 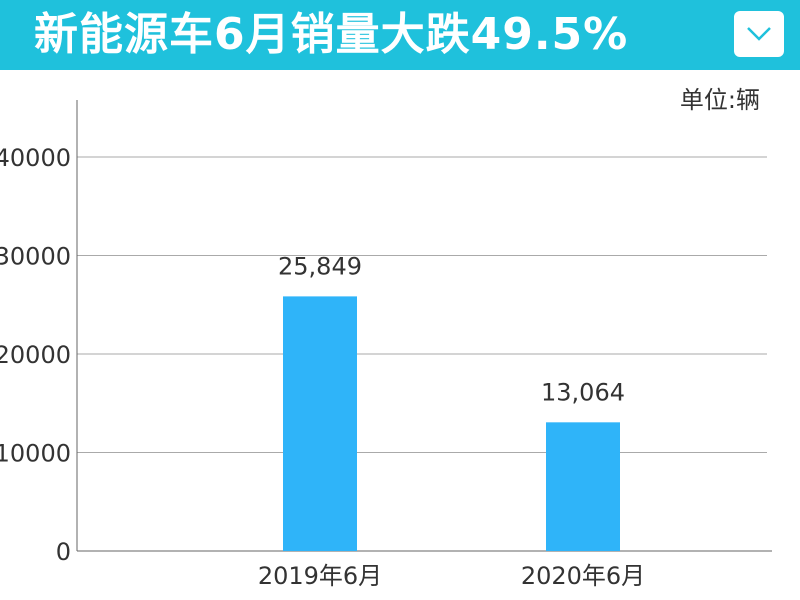 I want to click on dropdown-button, so click(x=759, y=34).